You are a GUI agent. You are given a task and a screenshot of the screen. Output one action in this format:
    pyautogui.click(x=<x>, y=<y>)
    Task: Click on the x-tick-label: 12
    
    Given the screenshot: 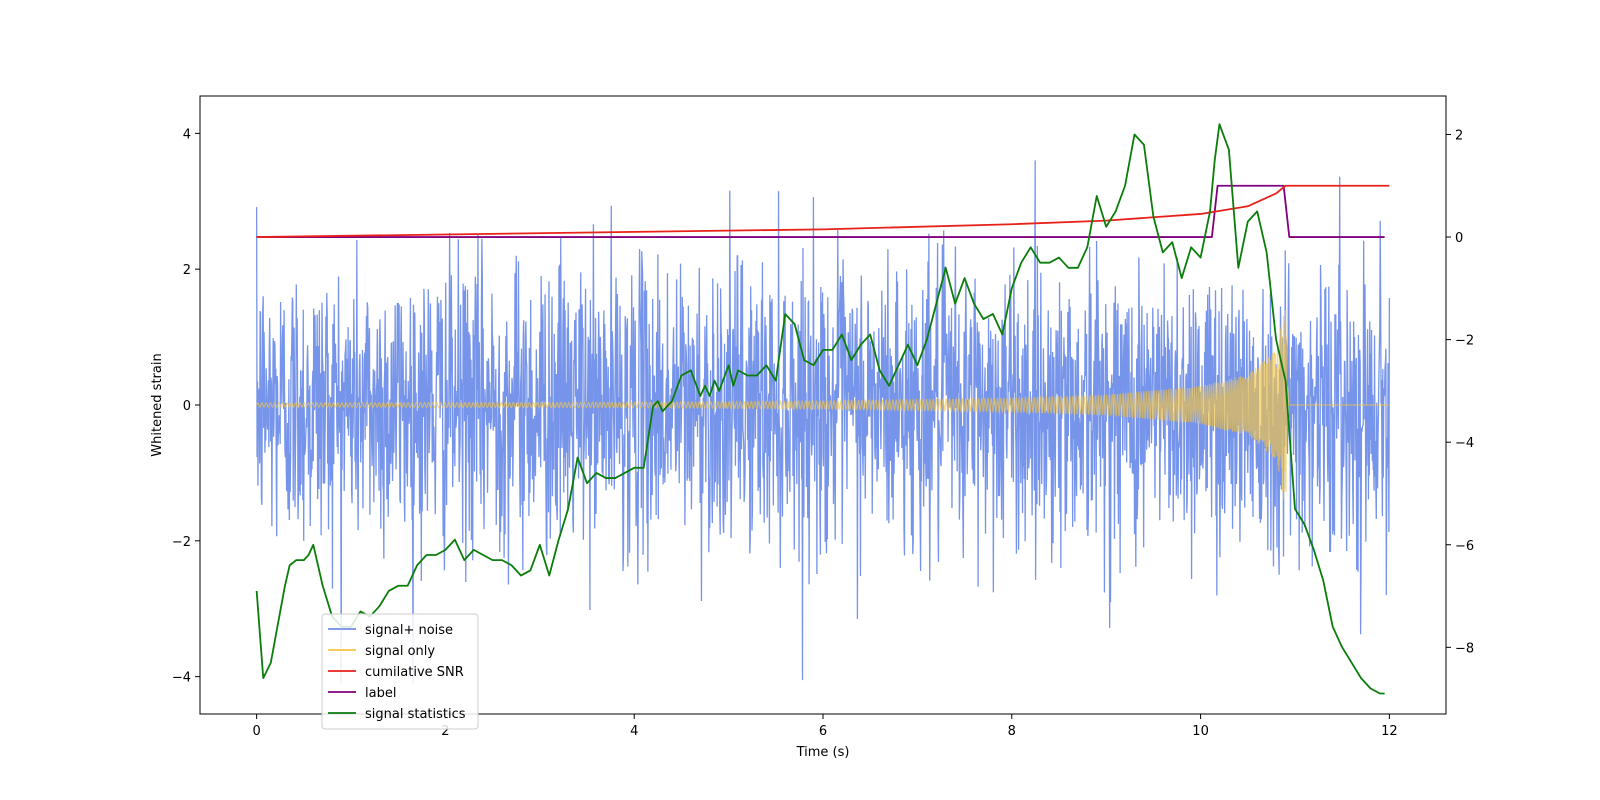 What is the action you would take?
    pyautogui.click(x=1389, y=731)
    